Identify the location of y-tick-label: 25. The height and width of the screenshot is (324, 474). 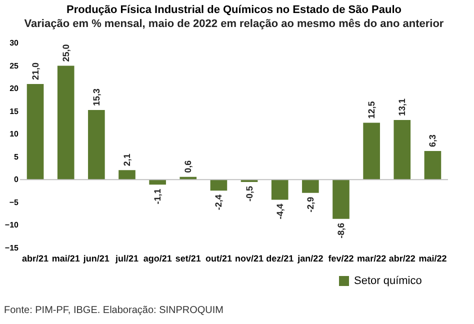
(15, 65).